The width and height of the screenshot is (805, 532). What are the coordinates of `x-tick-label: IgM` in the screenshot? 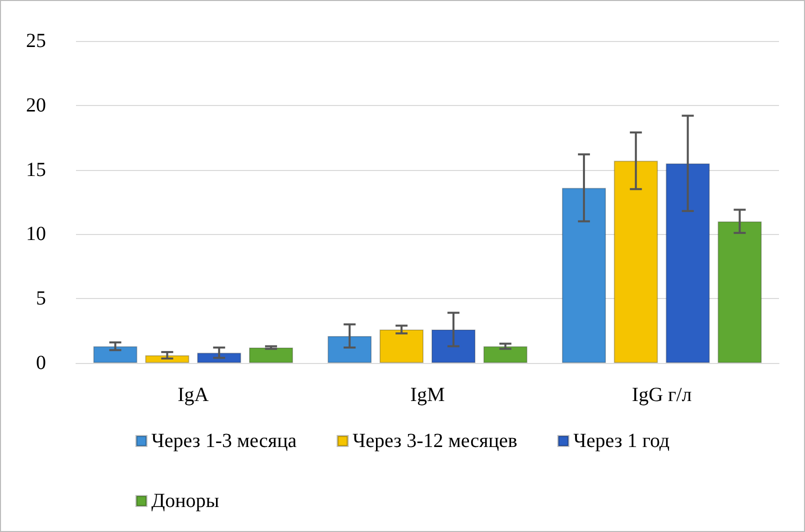 It's located at (427, 395).